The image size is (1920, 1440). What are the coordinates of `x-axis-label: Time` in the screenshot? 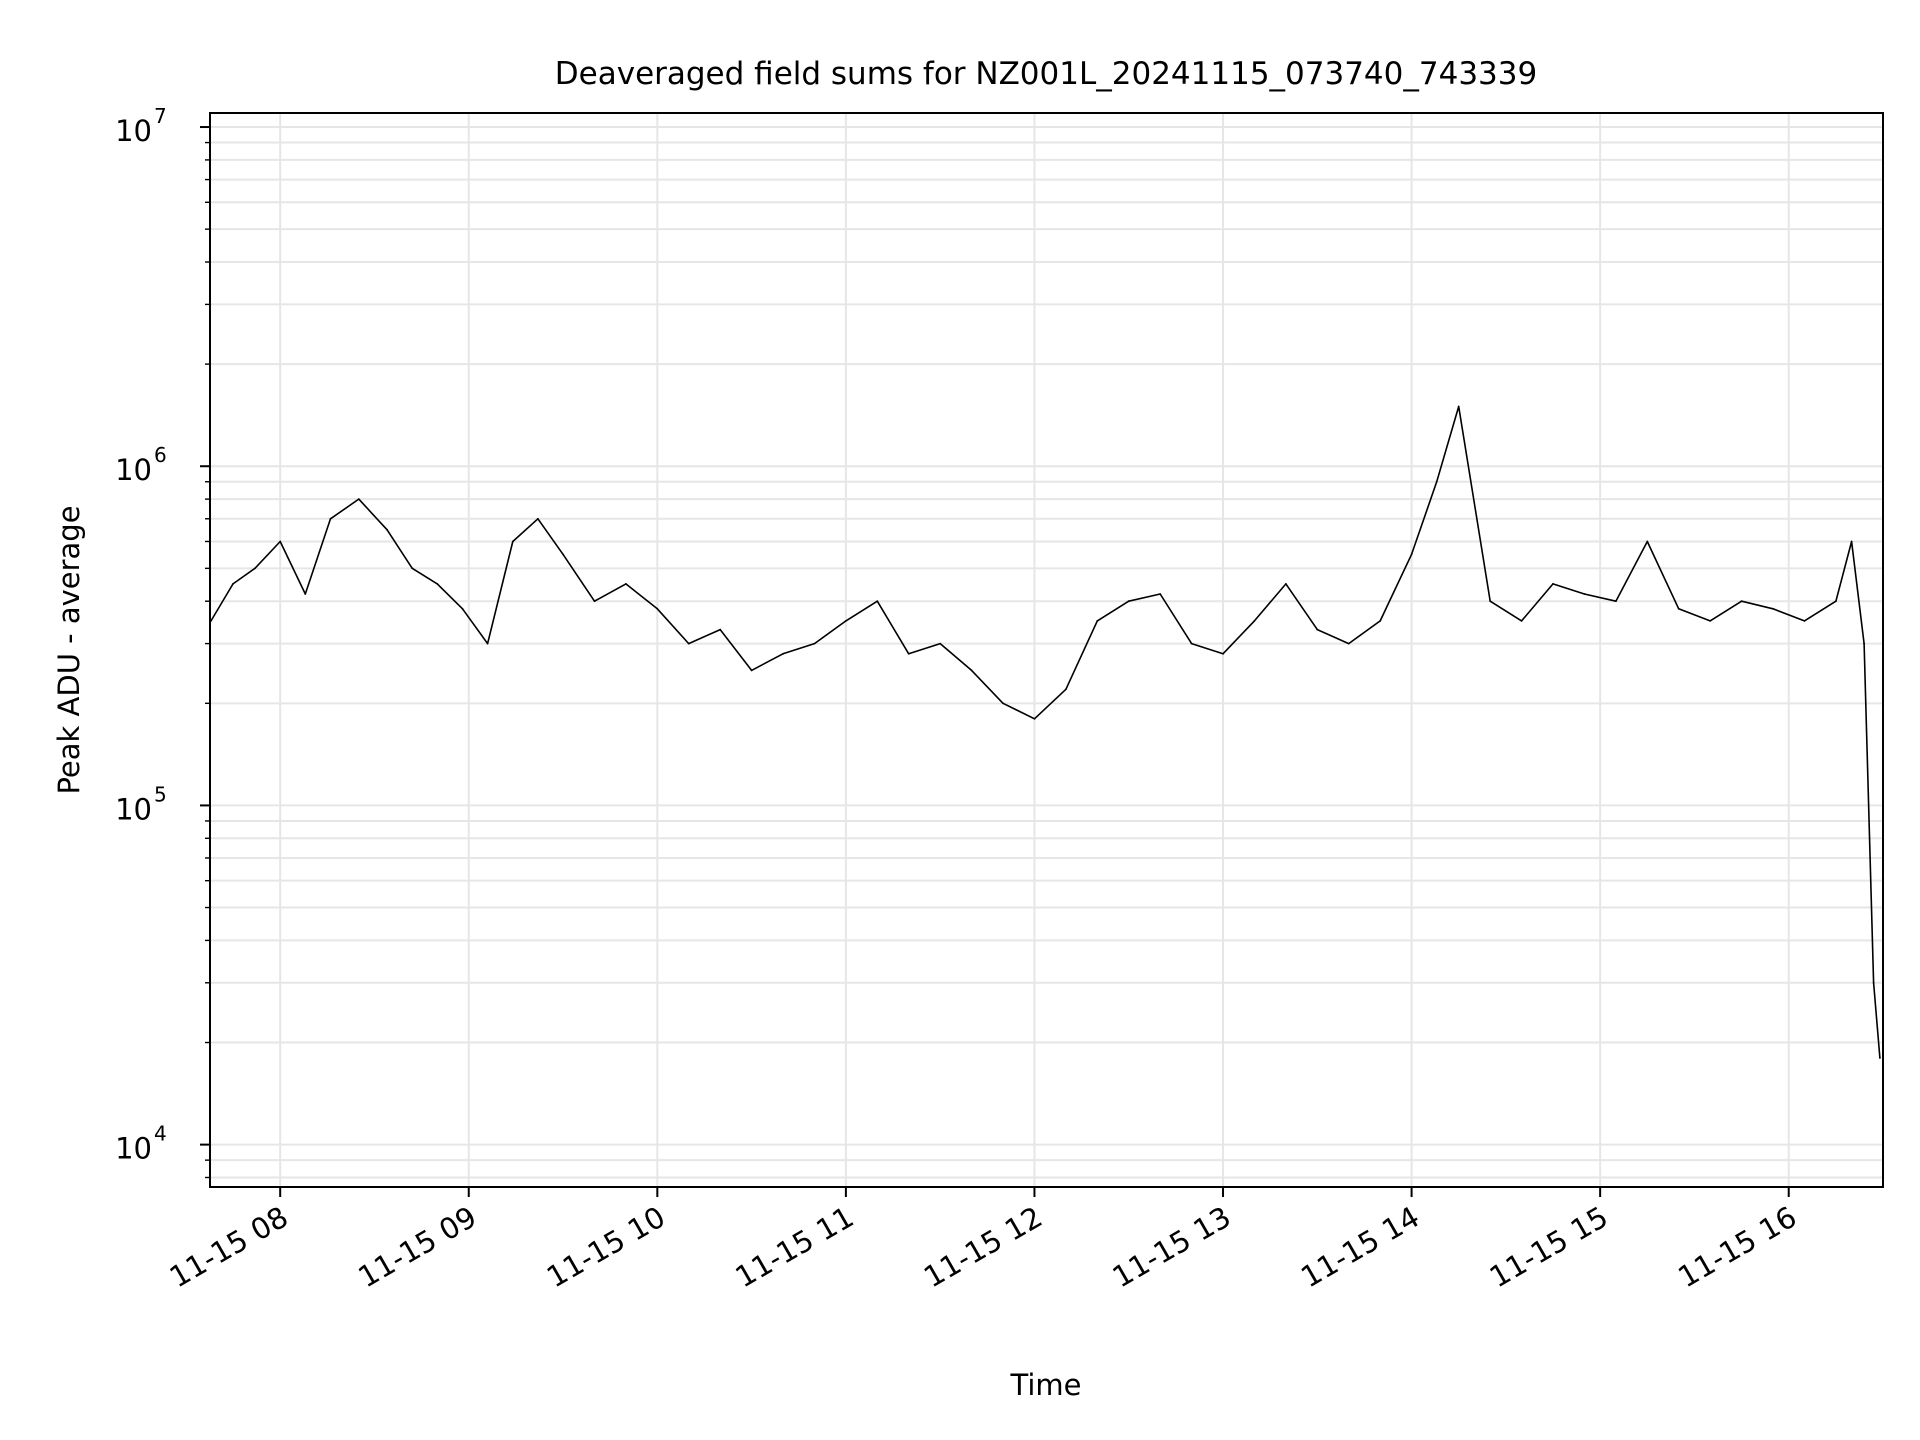 It's located at (1046, 1385).